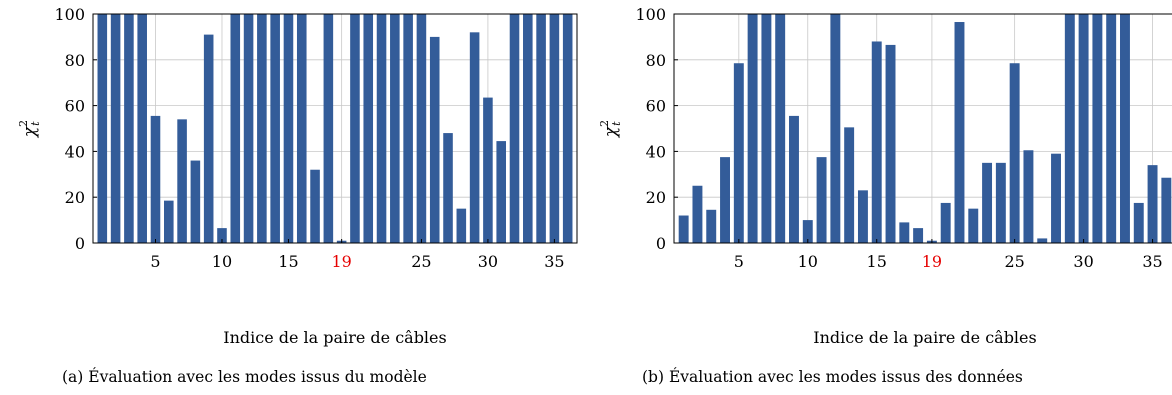  I want to click on y-tick-label: 20, so click(656, 197).